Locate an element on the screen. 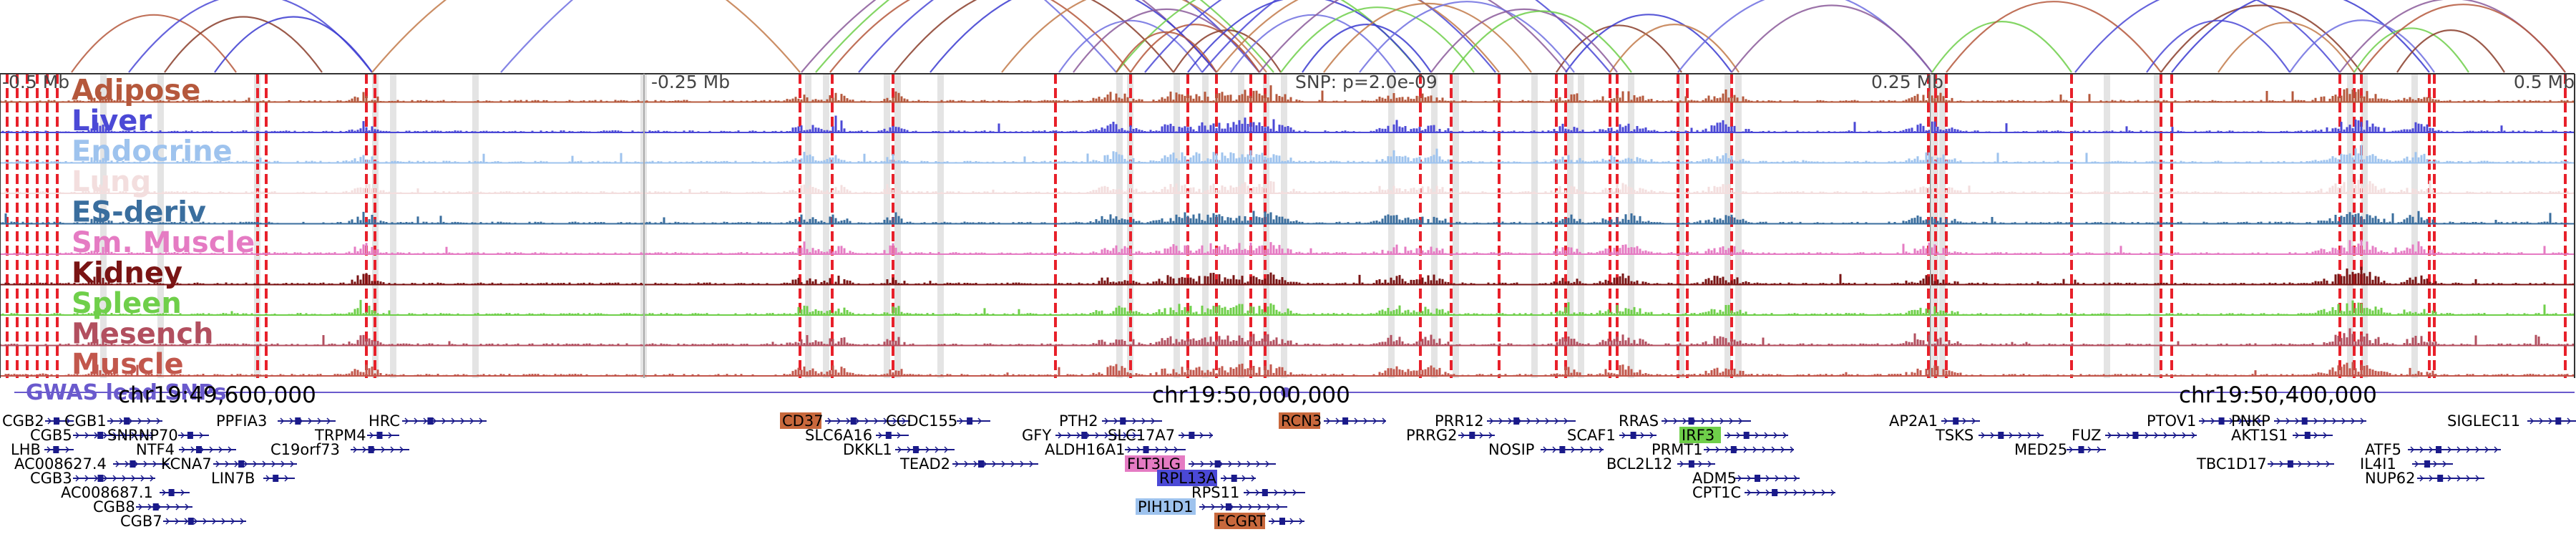 The height and width of the screenshot is (537, 2576). gwas-row: GWAS lead SNPs is located at coordinates (1294, 392).